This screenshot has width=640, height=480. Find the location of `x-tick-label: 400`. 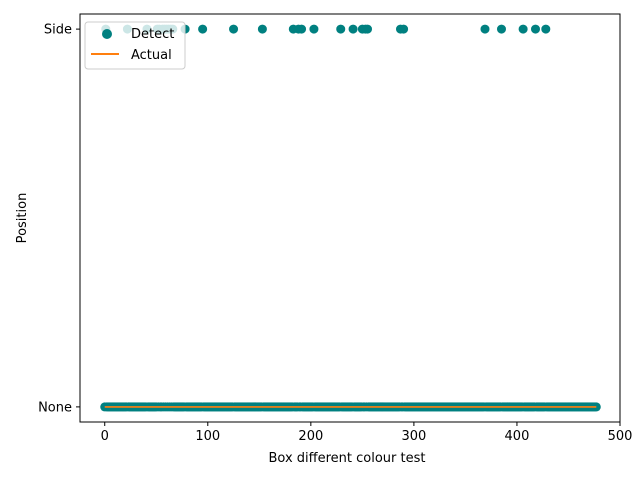

x-tick-label: 400 is located at coordinates (517, 436).